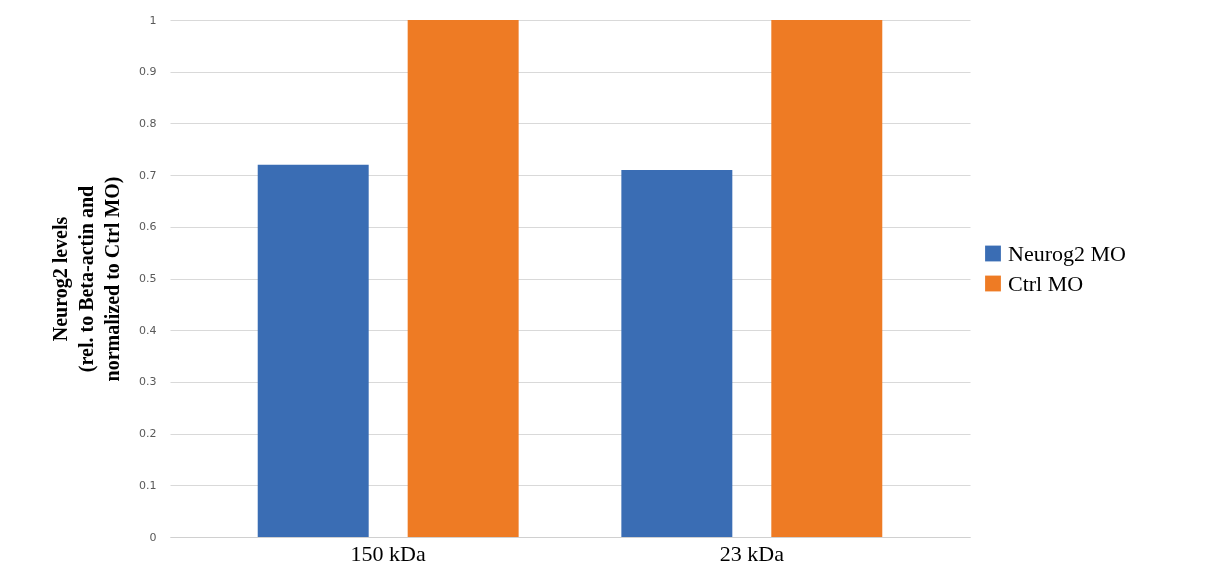  What do you see at coordinates (1046, 283) in the screenshot?
I see `legend-label: Ctrl MO` at bounding box center [1046, 283].